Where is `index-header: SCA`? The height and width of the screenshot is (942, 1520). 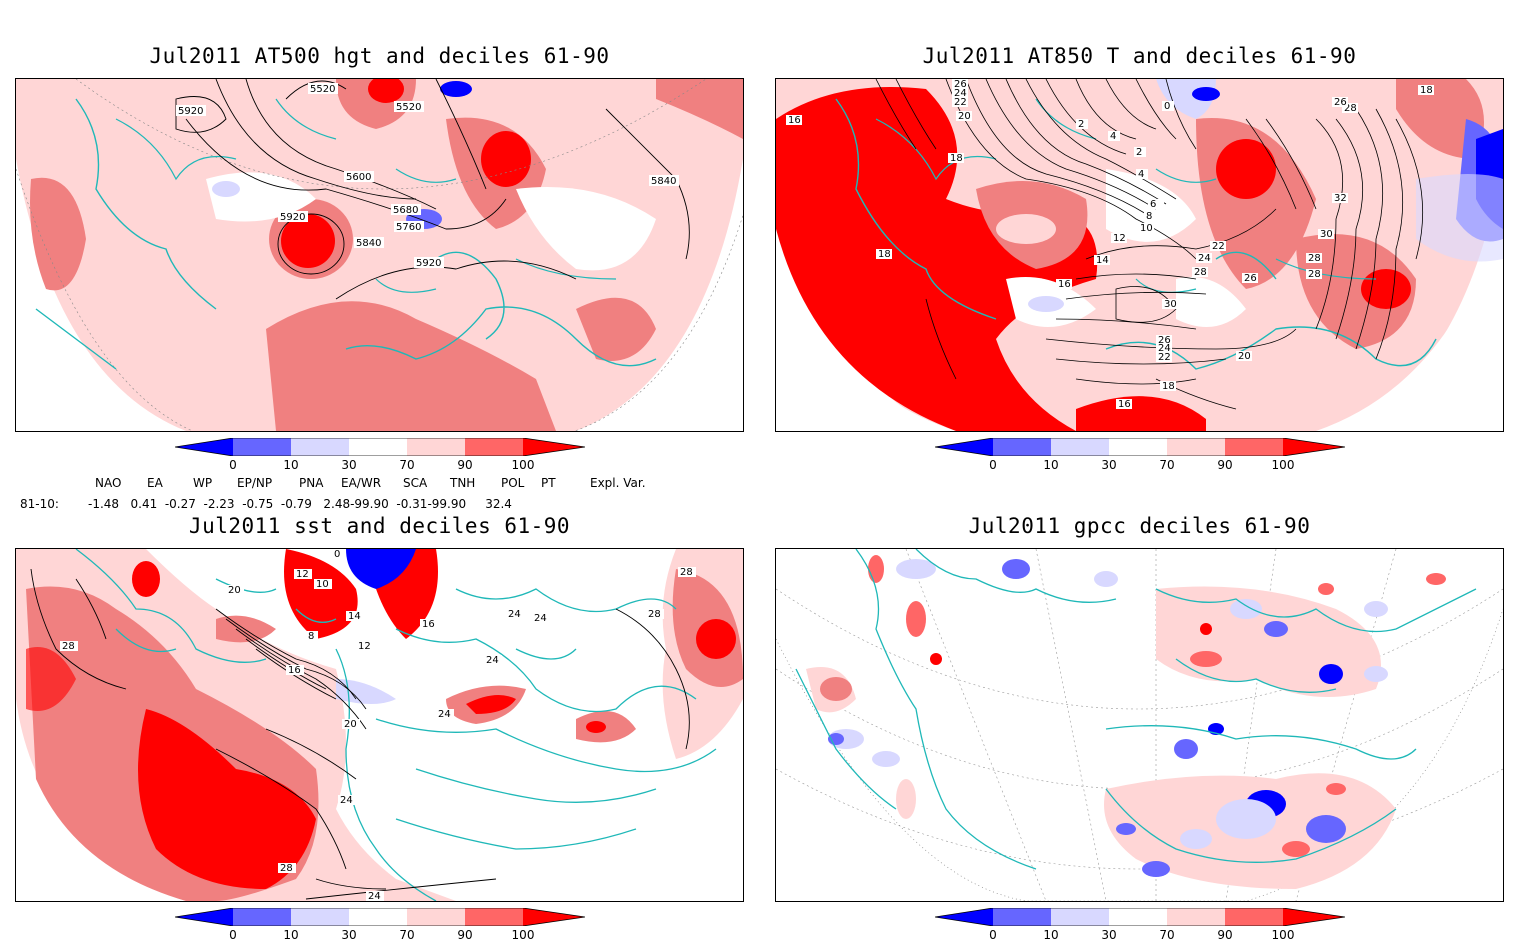 index-header: SCA is located at coordinates (415, 483).